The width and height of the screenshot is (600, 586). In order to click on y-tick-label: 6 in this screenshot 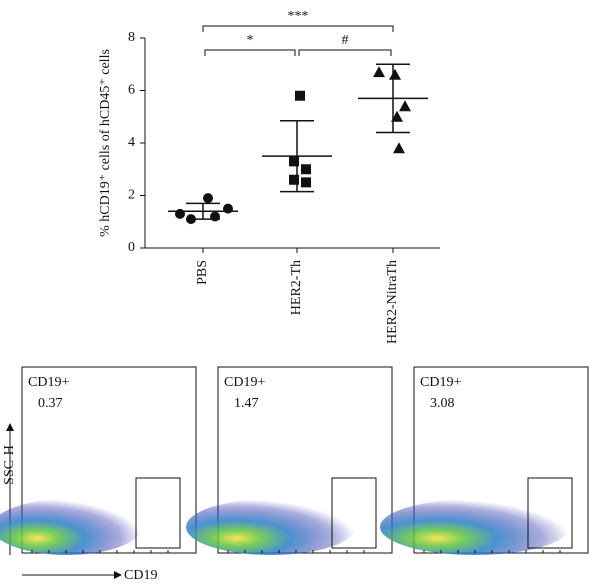, I will do `click(131, 90)`.